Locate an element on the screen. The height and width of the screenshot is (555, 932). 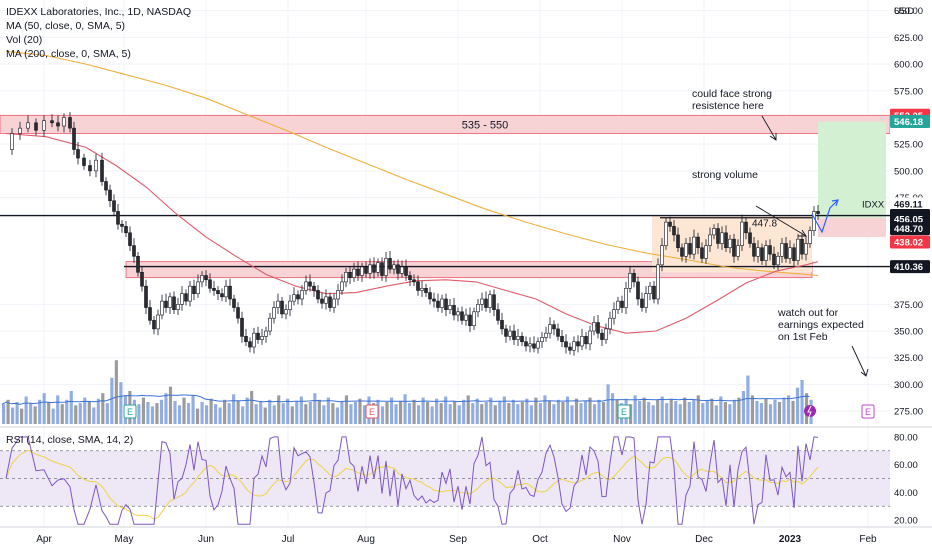
lightning-icon is located at coordinates (809, 411).